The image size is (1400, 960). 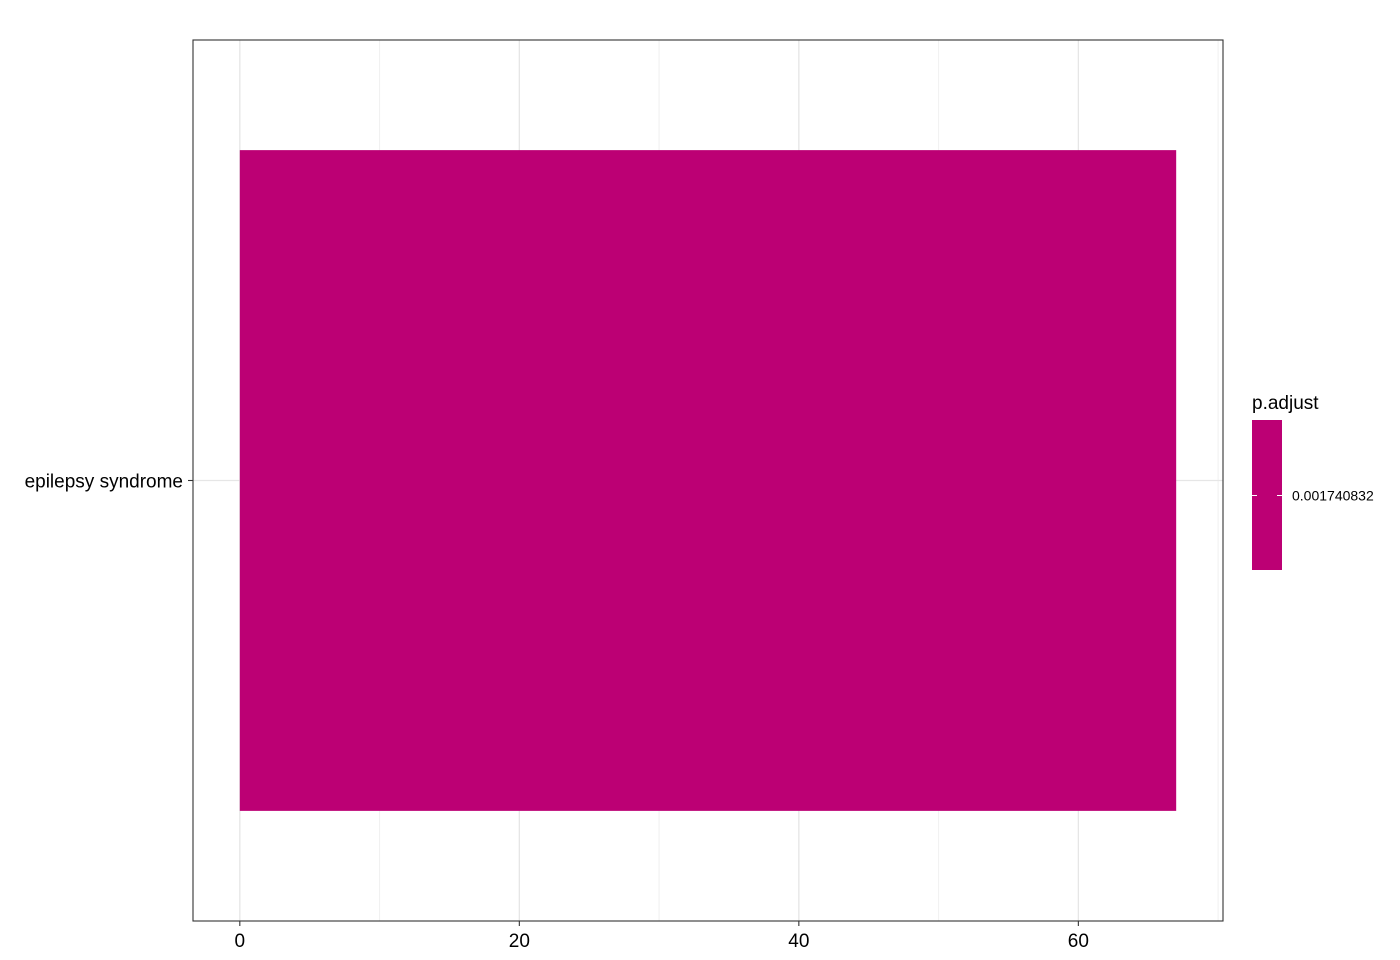 I want to click on x-tick-label: 40, so click(x=798, y=941).